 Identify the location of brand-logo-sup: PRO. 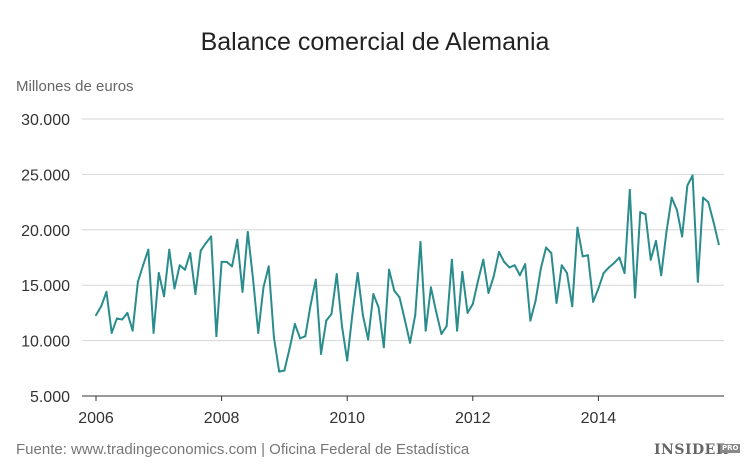
(730, 448).